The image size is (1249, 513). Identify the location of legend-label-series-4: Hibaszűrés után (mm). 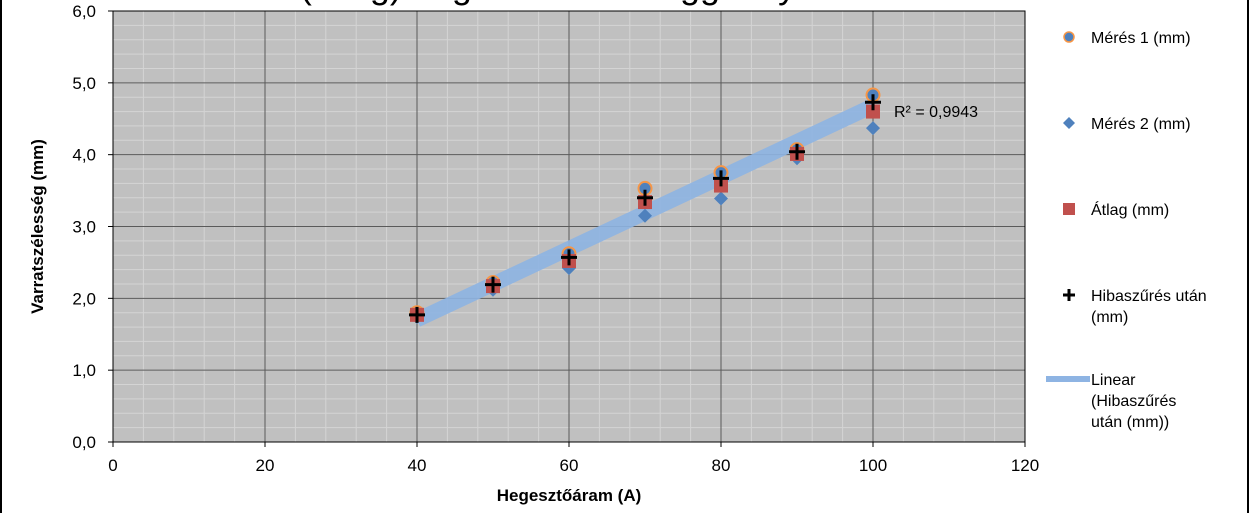
(1149, 307).